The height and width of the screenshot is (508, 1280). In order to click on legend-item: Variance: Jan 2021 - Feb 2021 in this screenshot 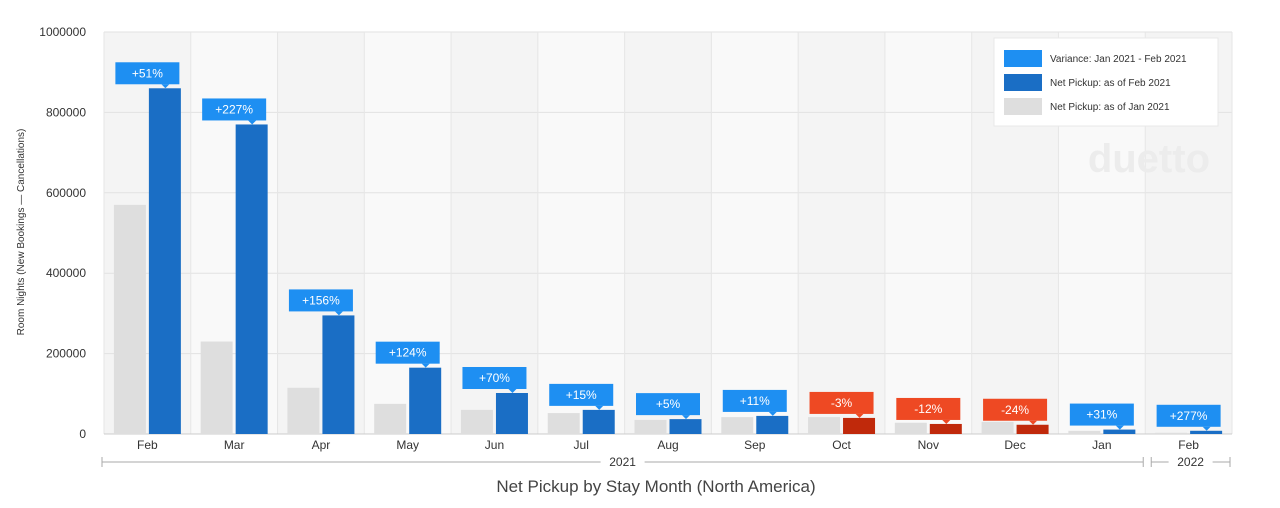, I will do `click(1095, 58)`.